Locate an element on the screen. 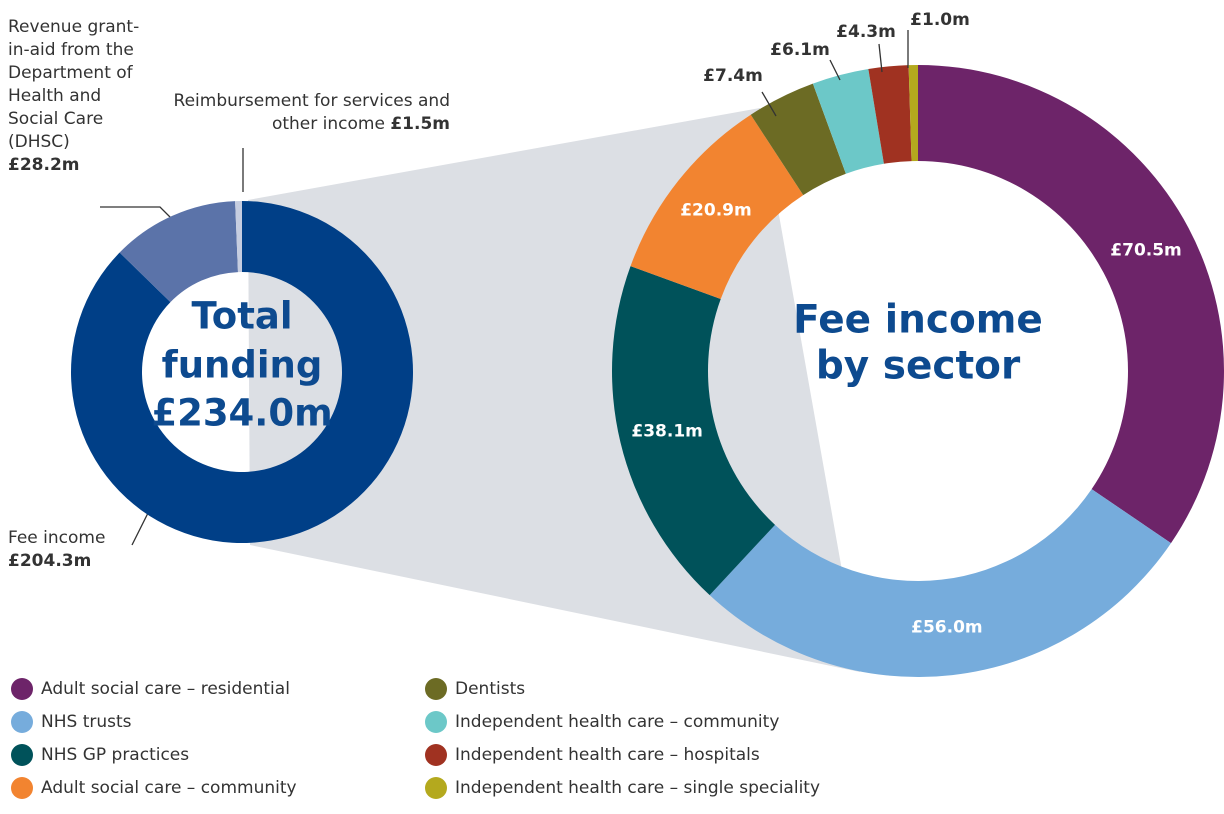  value-label: £1.0m is located at coordinates (940, 20).